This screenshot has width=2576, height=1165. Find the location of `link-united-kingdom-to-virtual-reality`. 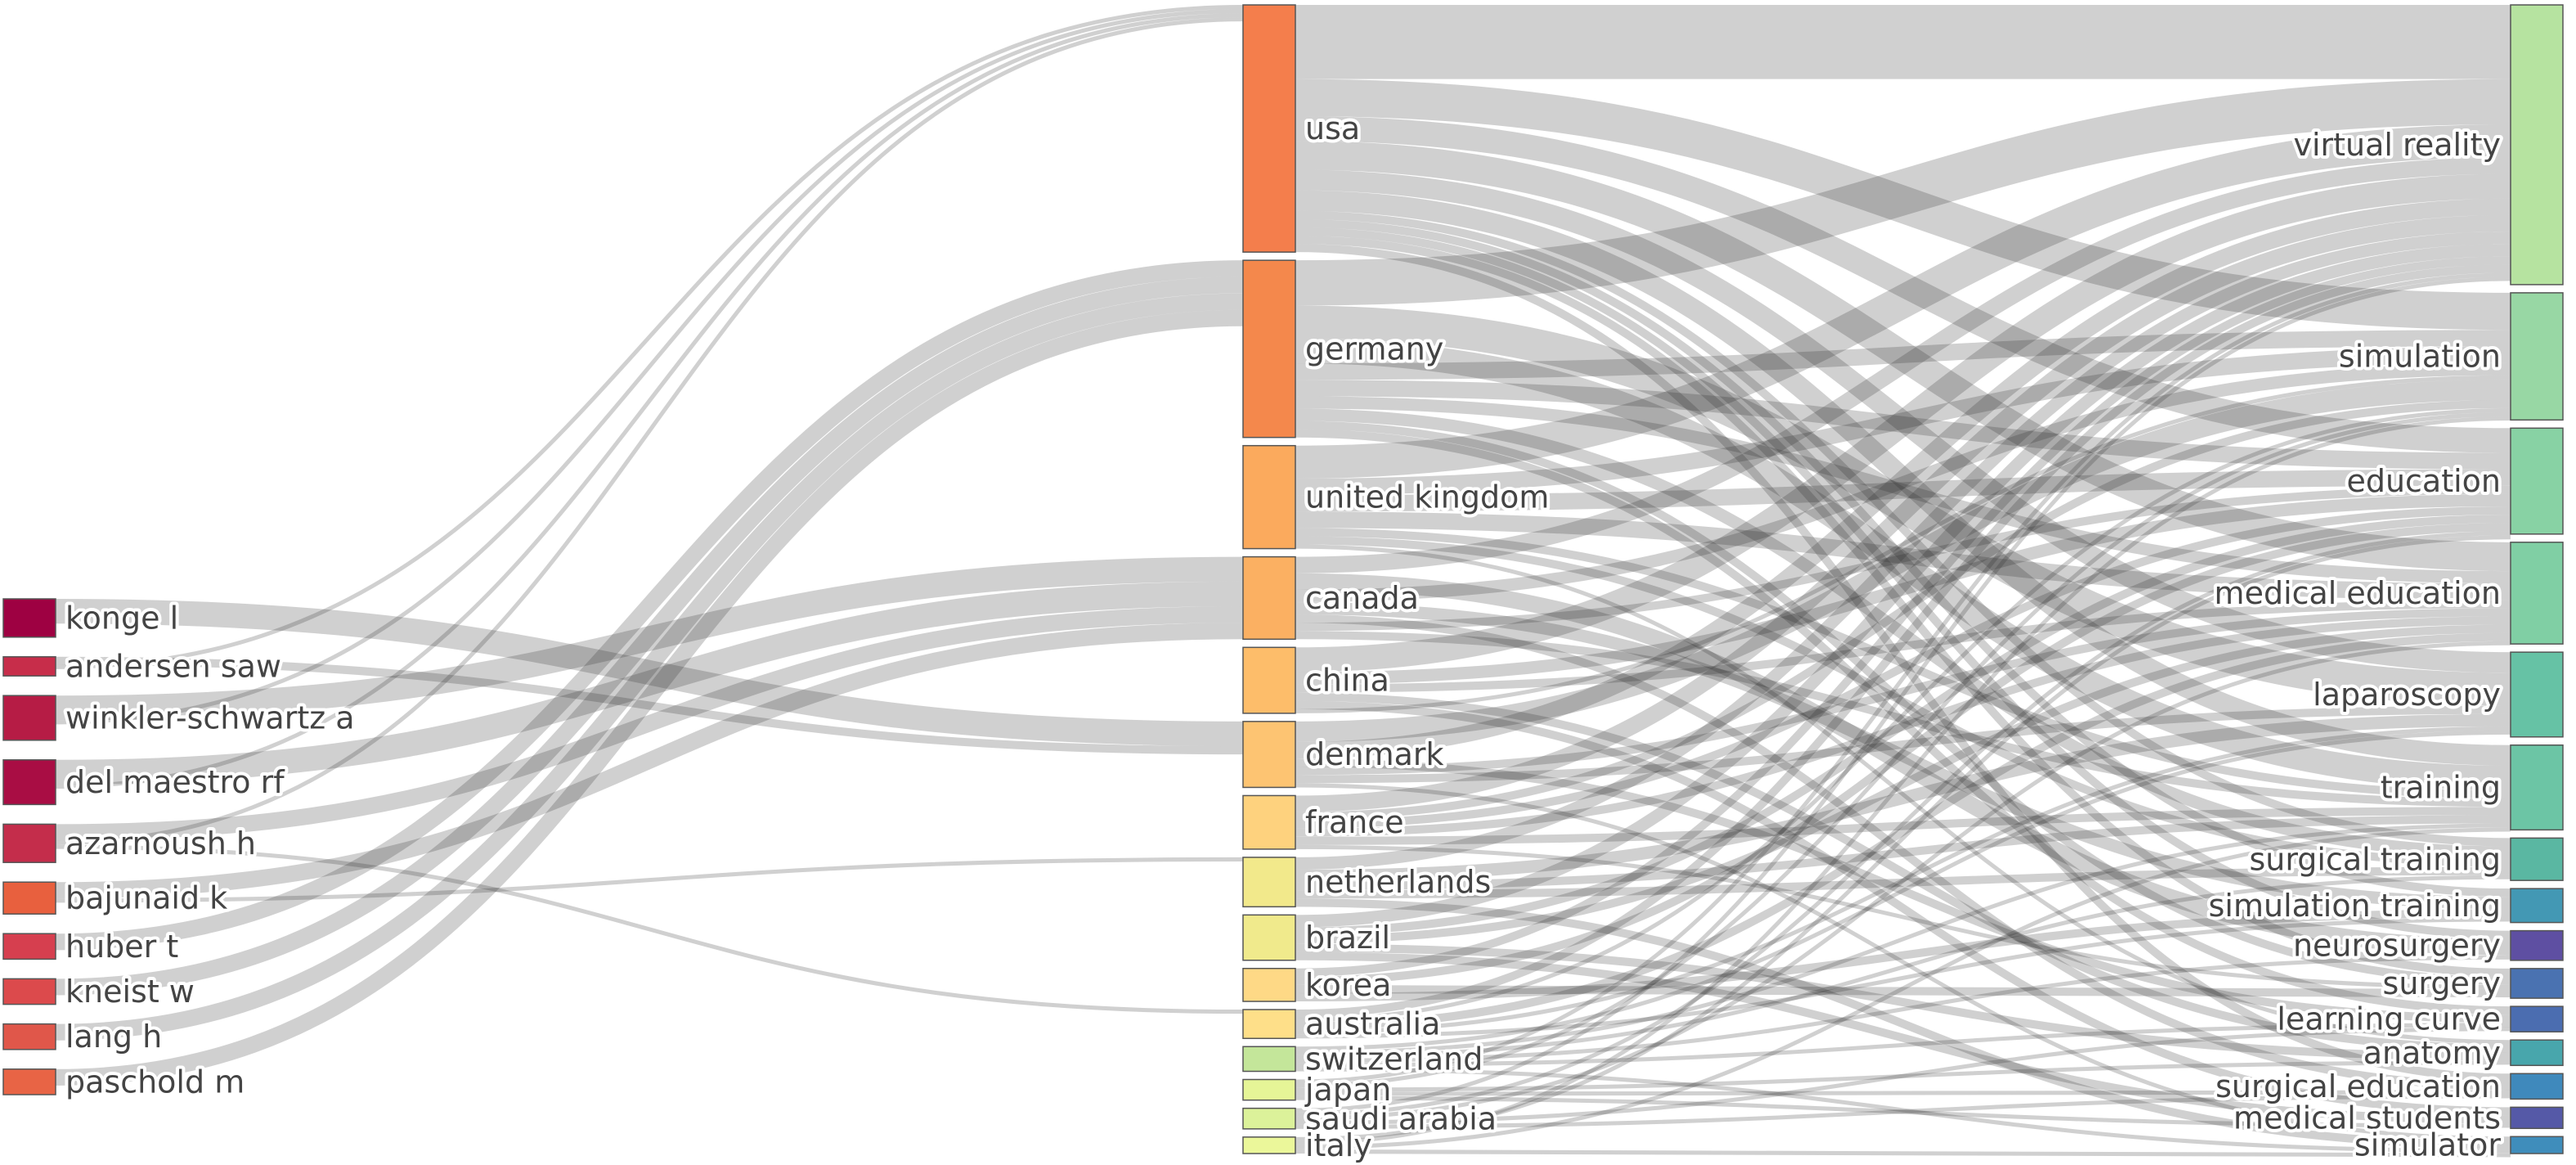

link-united-kingdom-to-virtual-reality is located at coordinates (1903, 301).